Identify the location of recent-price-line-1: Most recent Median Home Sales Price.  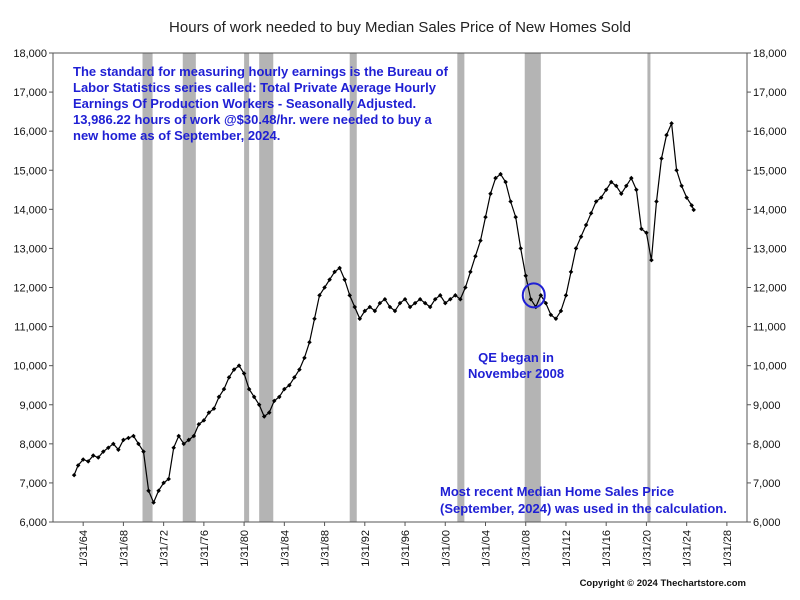
(557, 491).